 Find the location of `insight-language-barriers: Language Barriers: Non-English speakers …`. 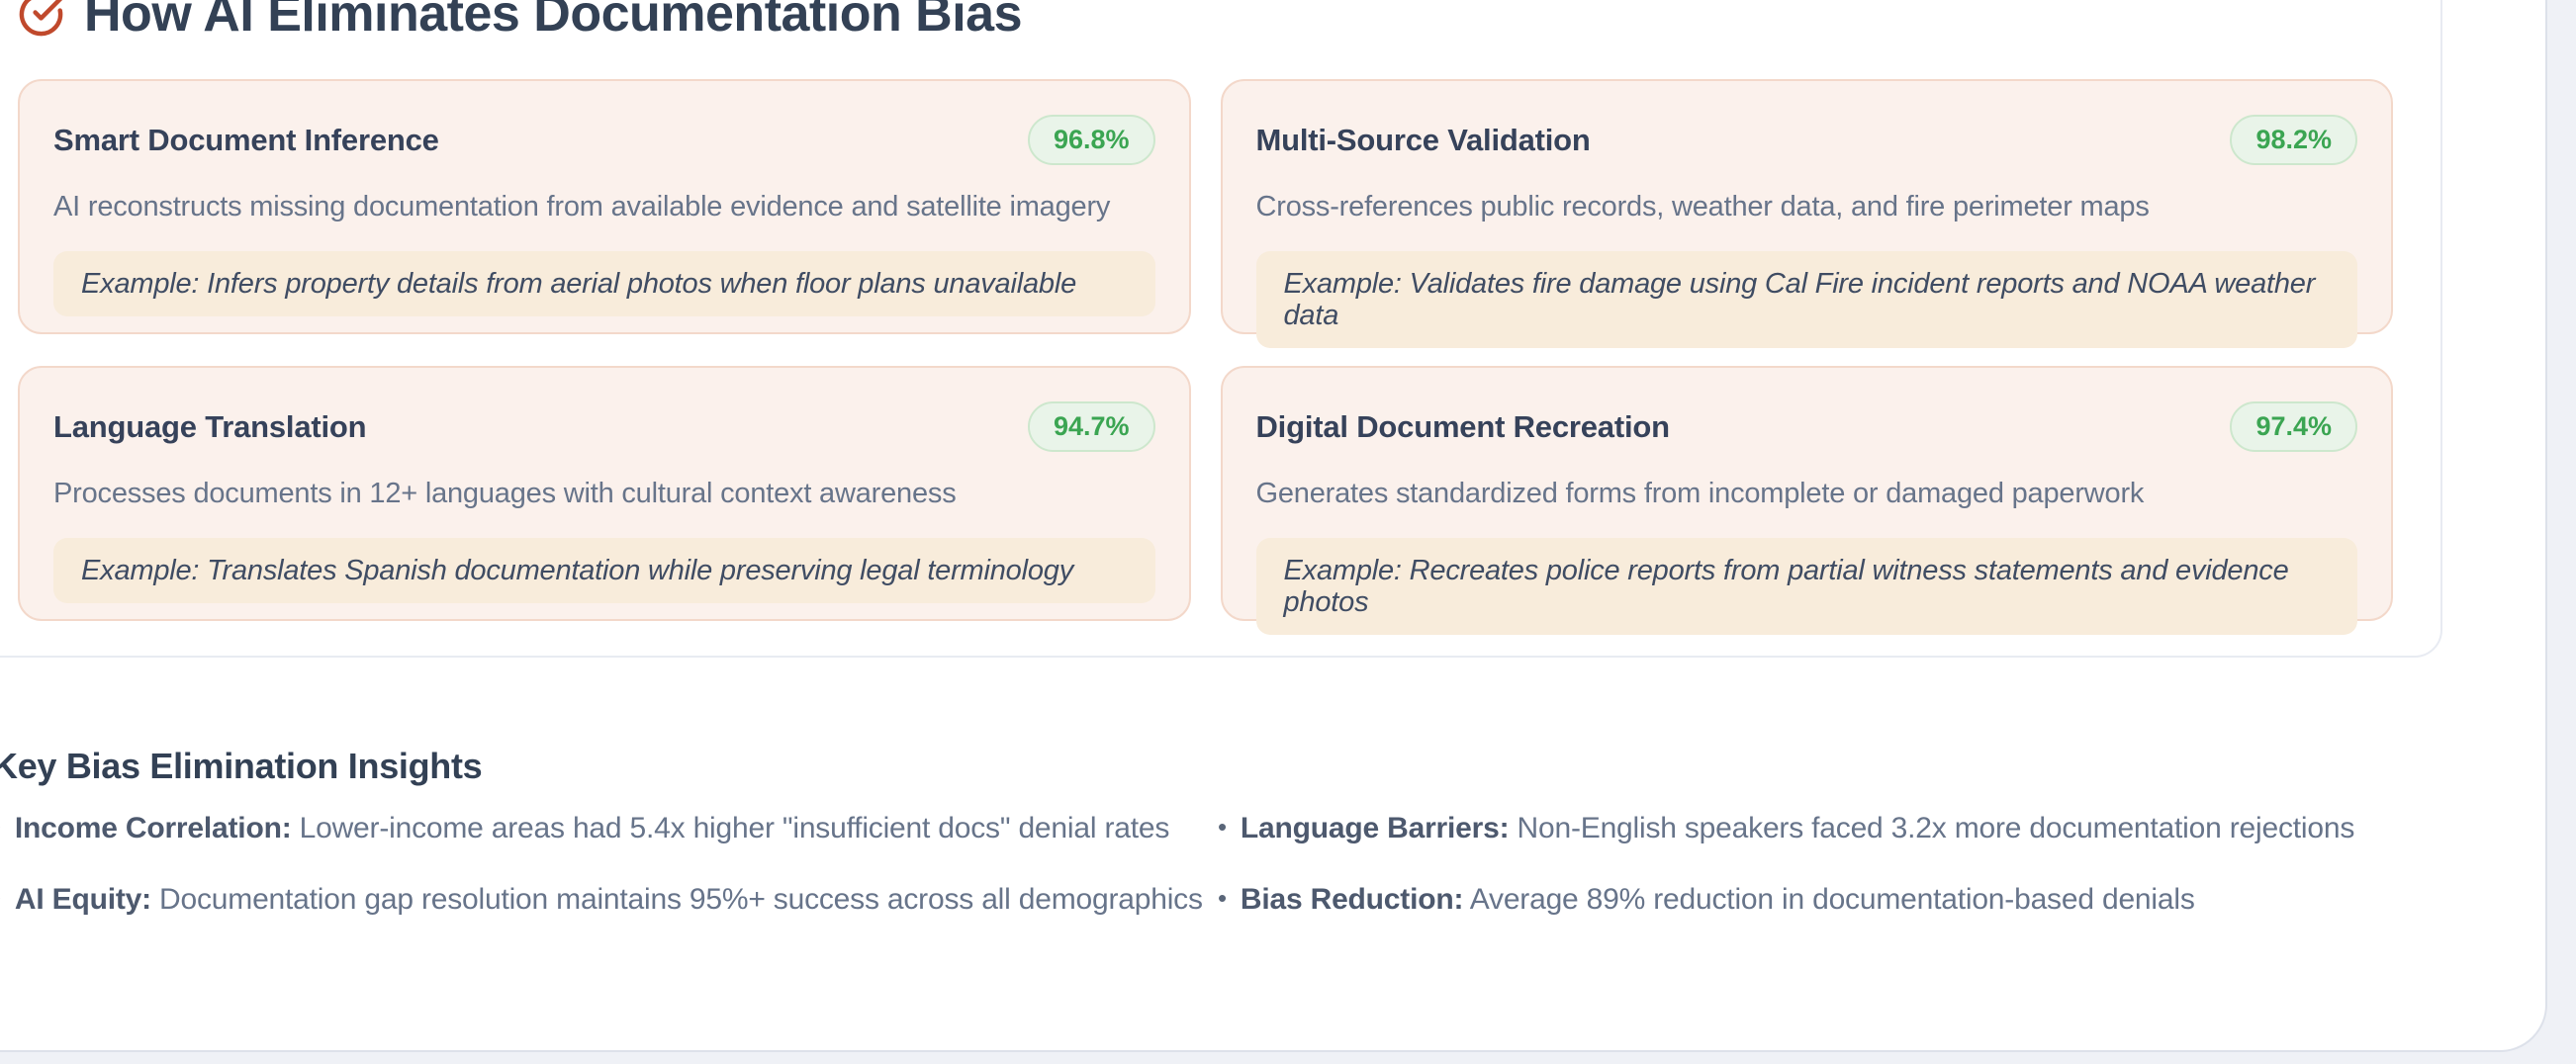

insight-language-barriers: Language Barriers: Non-English speakers … is located at coordinates (1831, 828).